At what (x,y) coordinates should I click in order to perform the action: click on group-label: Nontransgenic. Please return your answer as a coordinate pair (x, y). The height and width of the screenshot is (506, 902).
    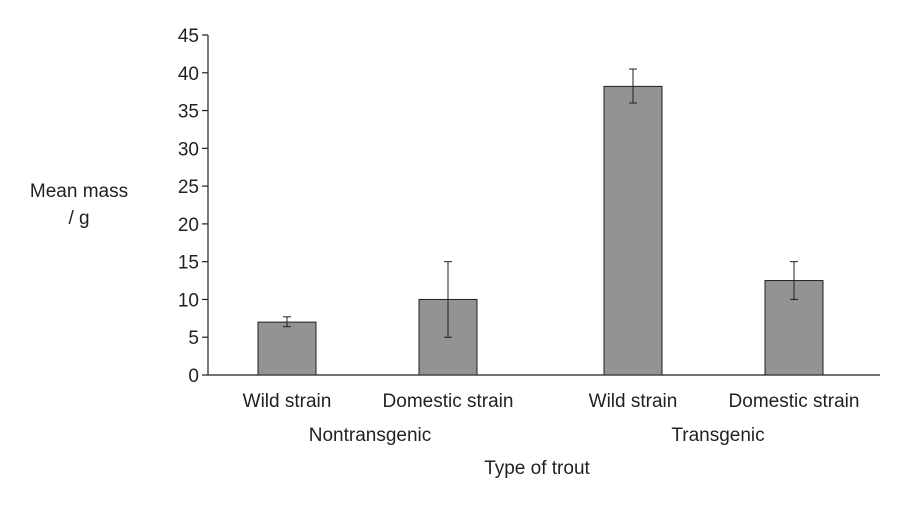
    Looking at the image, I should click on (370, 435).